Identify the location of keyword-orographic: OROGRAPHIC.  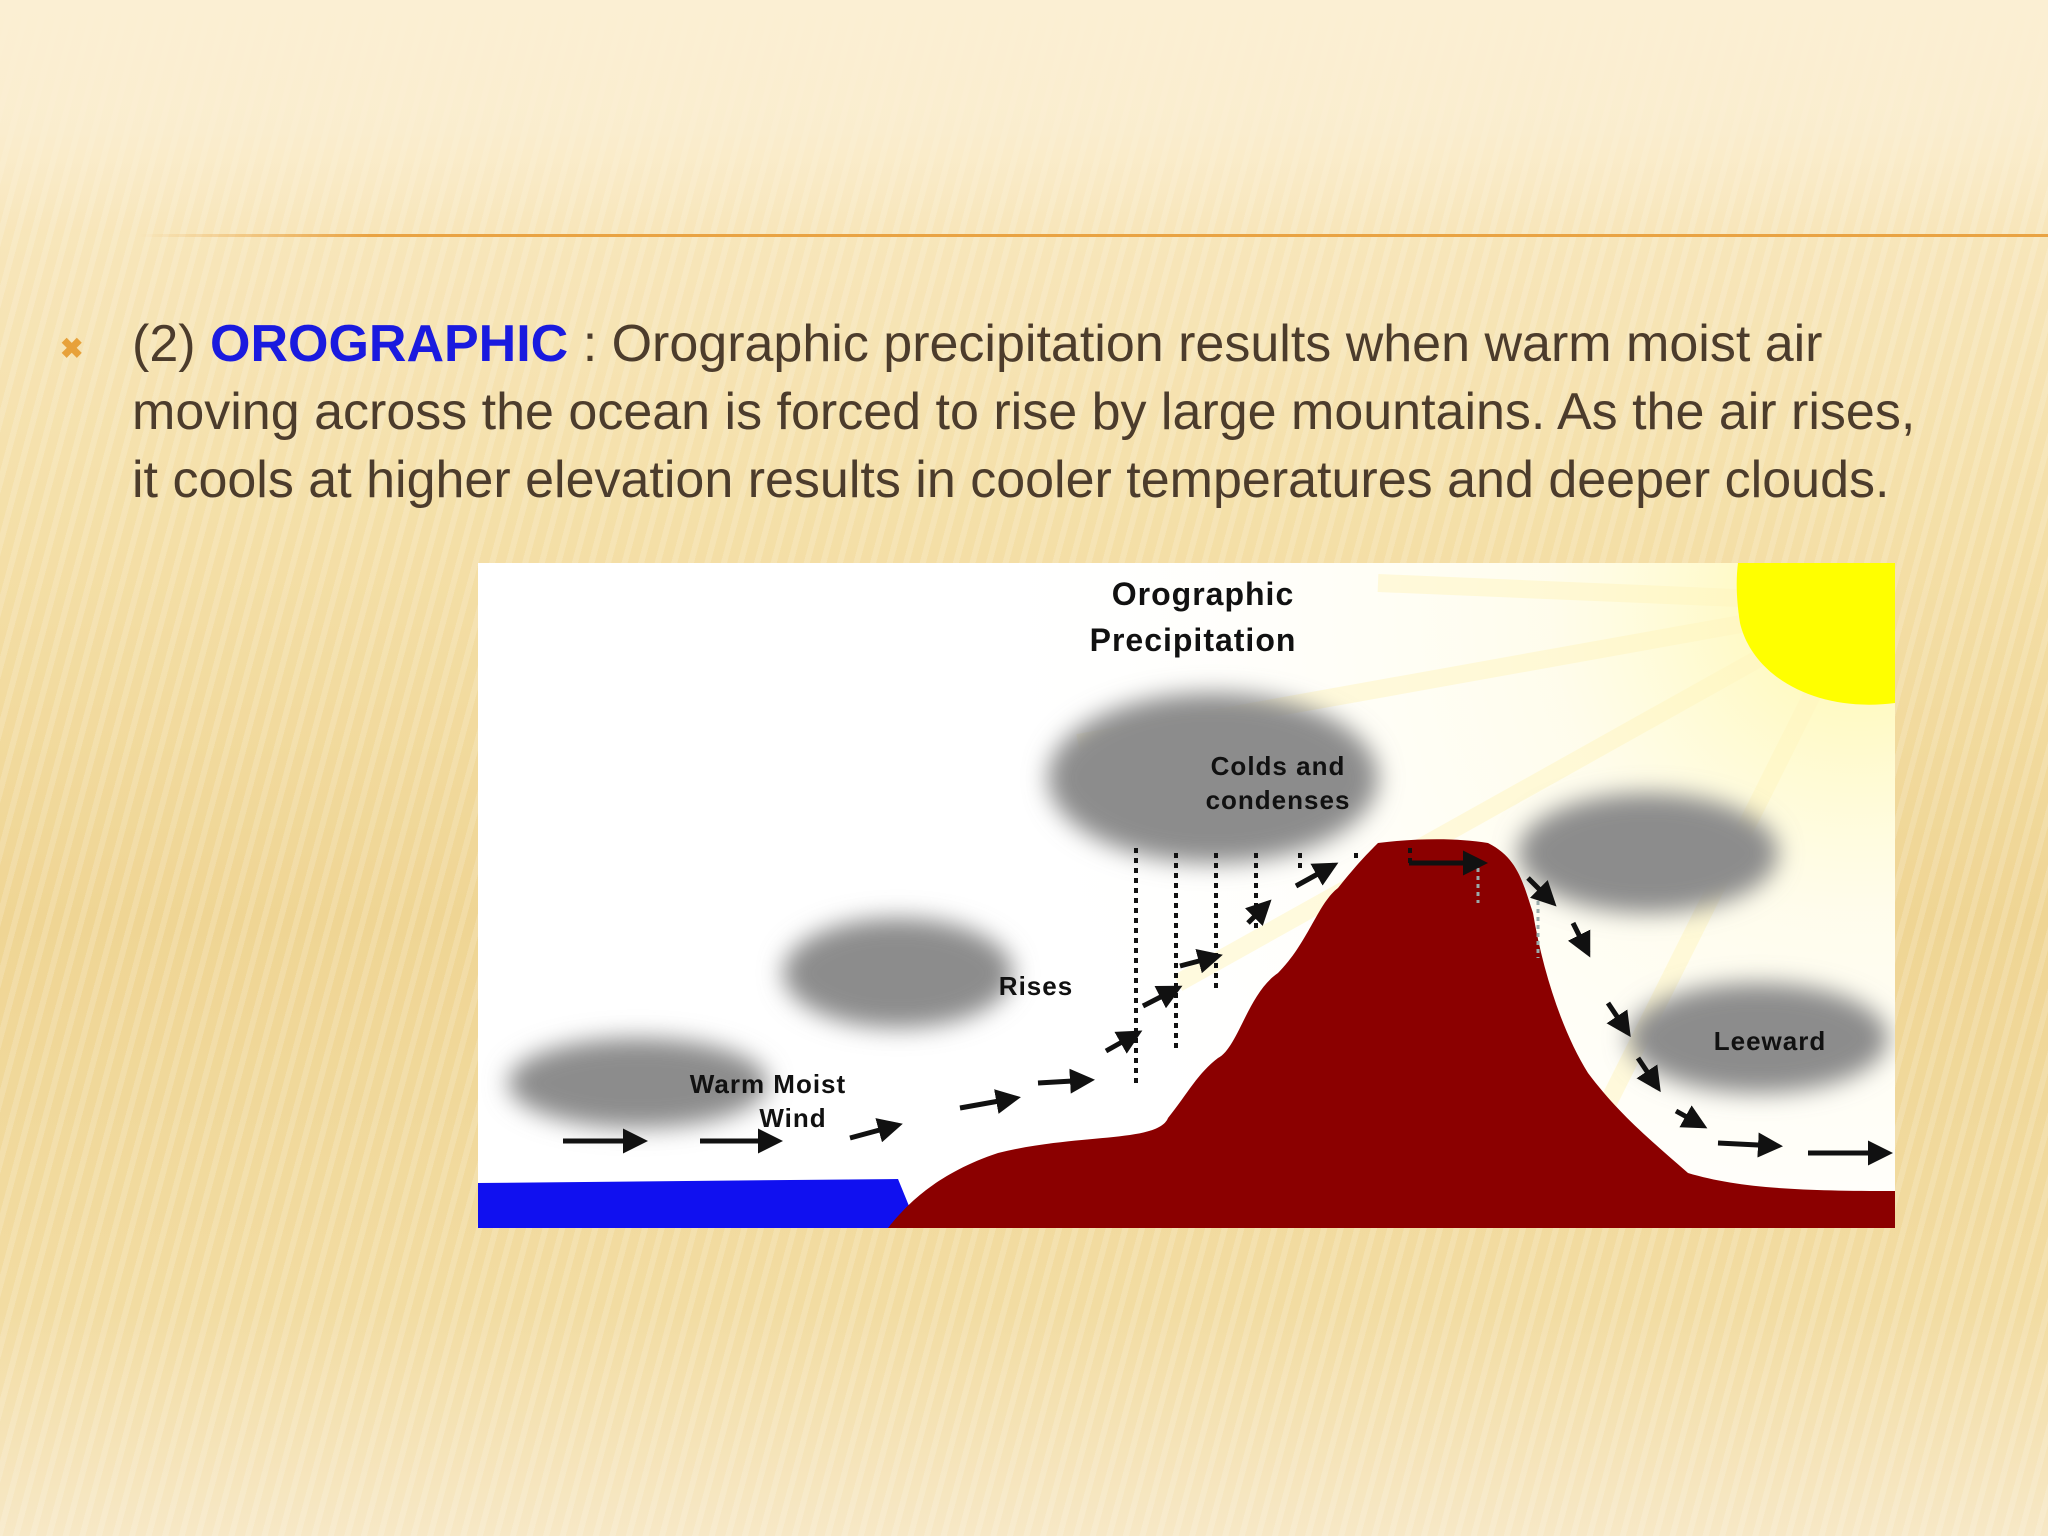
(389, 344).